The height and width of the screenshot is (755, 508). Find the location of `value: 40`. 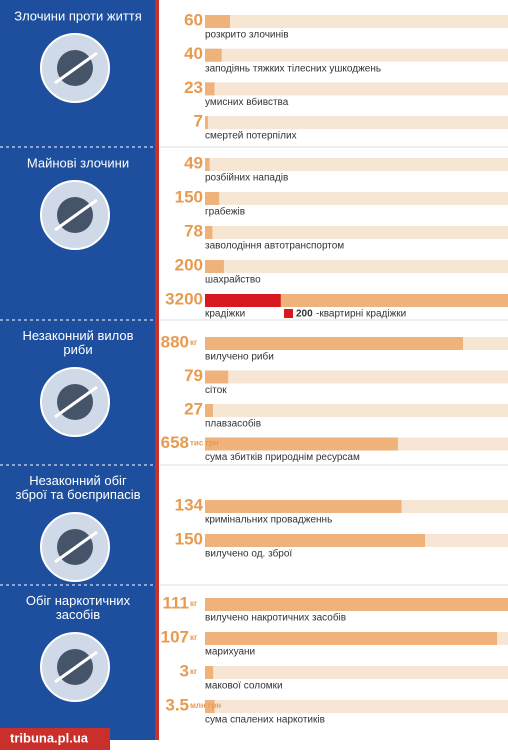

value: 40 is located at coordinates (193, 53).